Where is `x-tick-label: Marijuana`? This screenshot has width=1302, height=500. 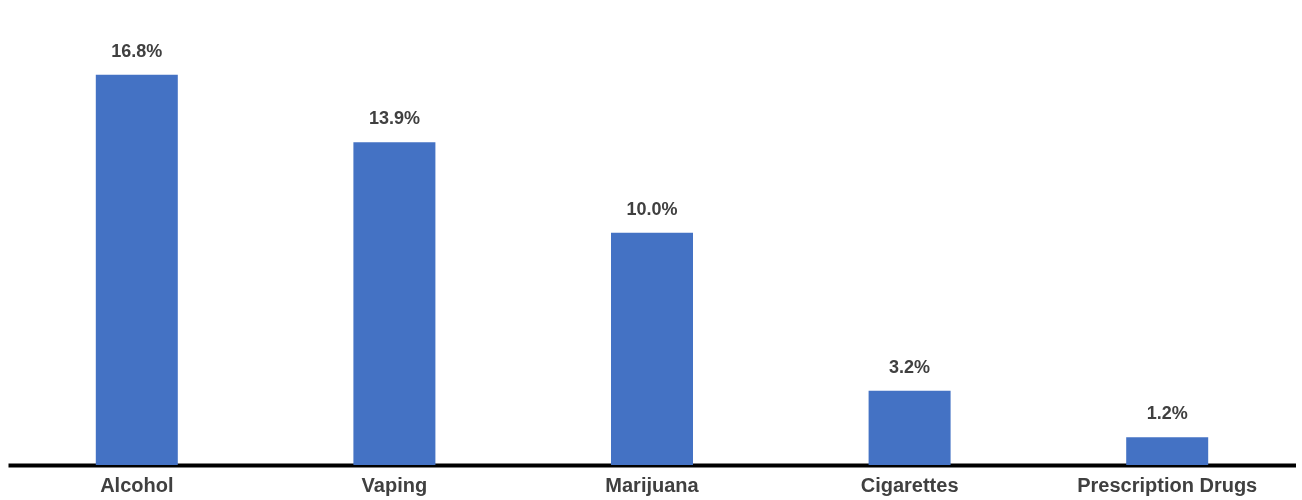 x-tick-label: Marijuana is located at coordinates (652, 484).